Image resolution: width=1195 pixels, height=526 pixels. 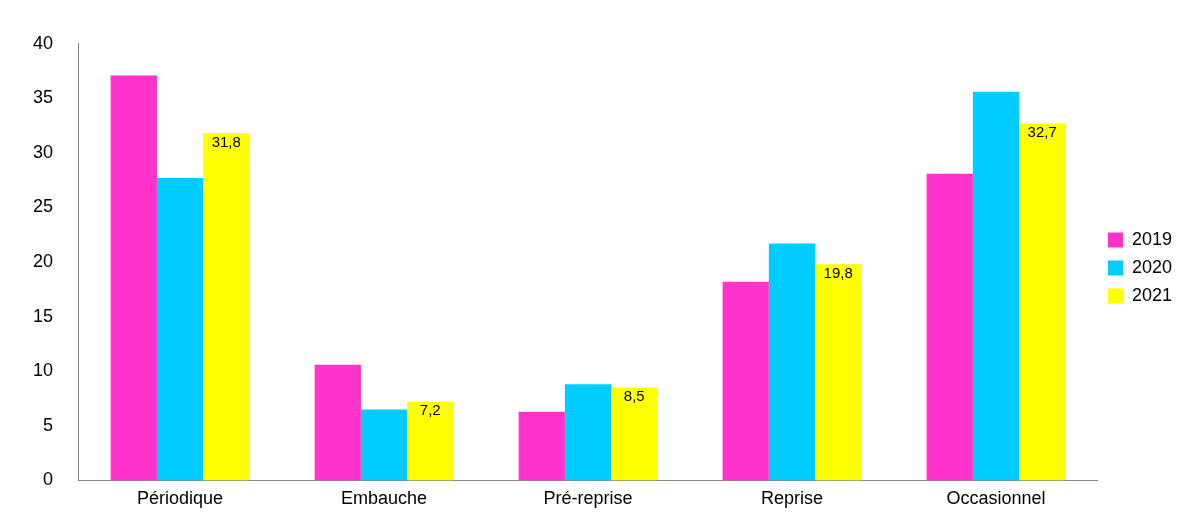 I want to click on x-tick-label: Occasionnel, so click(x=996, y=498).